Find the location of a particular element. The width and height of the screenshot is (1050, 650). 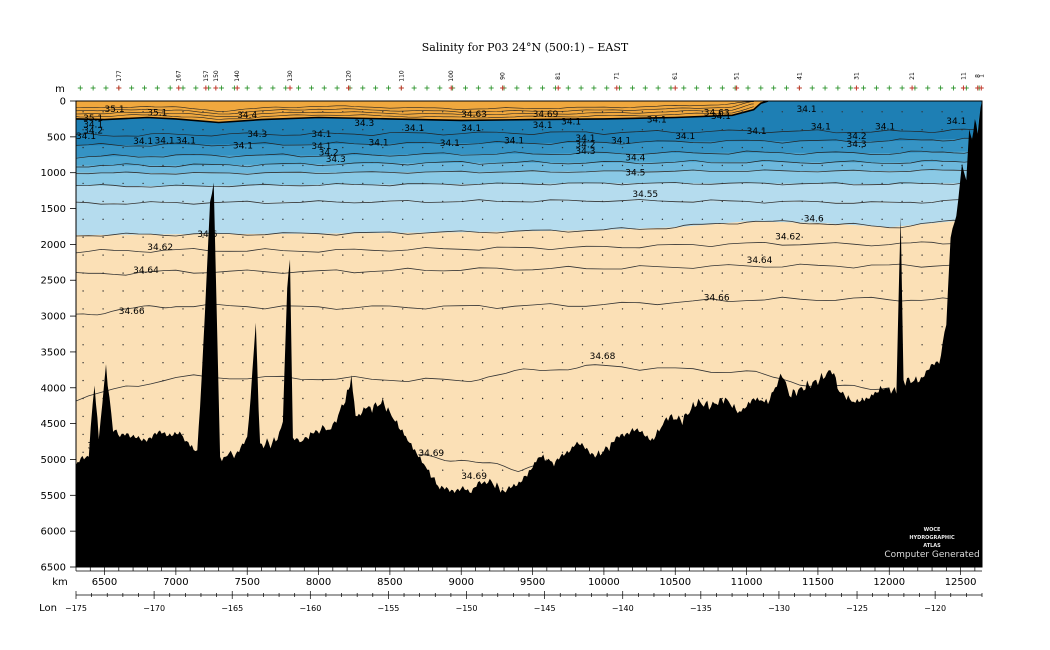

y-tick-label: 2500 is located at coordinates (53, 281).